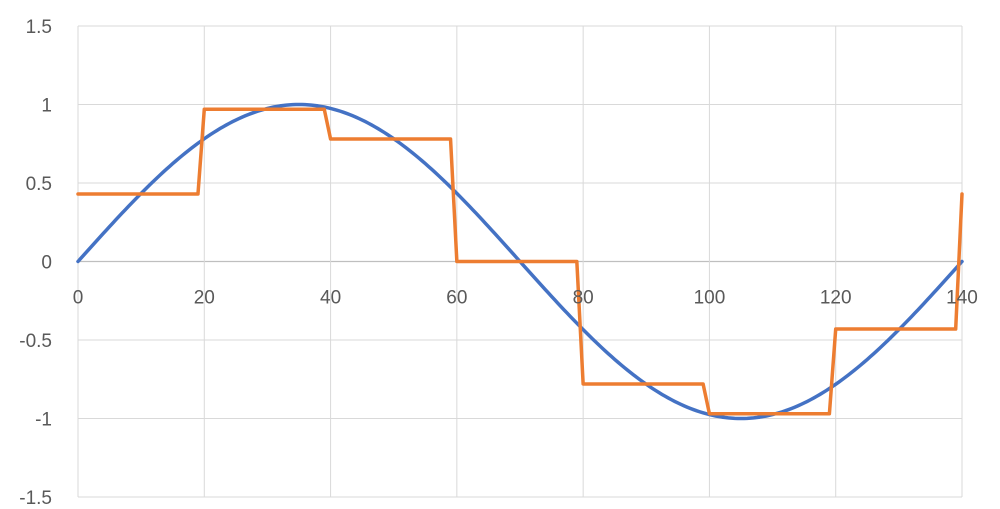 This screenshot has width=1000, height=509. What do you see at coordinates (78, 298) in the screenshot?
I see `x-tick-label: 0` at bounding box center [78, 298].